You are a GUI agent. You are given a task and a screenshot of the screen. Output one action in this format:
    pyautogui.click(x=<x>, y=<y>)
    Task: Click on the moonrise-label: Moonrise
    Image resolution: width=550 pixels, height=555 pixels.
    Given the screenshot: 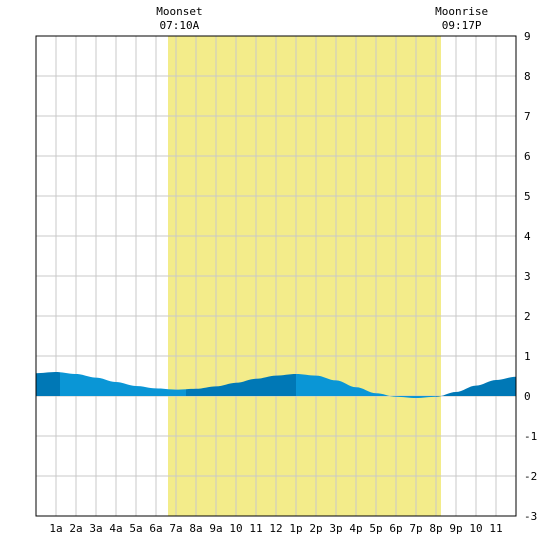 What is the action you would take?
    pyautogui.click(x=461, y=11)
    